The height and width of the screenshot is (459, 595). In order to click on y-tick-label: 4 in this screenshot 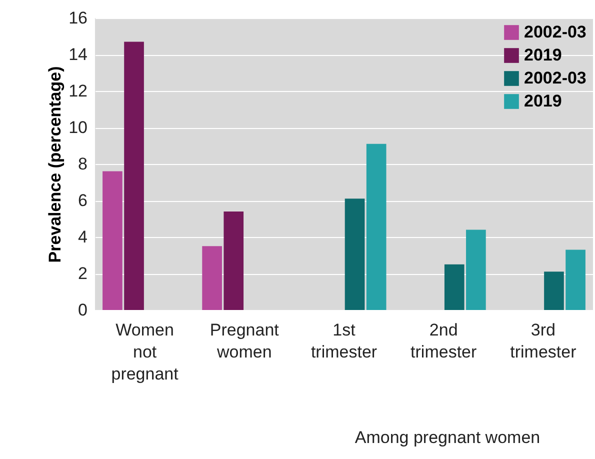, I will do `click(83, 237)`.